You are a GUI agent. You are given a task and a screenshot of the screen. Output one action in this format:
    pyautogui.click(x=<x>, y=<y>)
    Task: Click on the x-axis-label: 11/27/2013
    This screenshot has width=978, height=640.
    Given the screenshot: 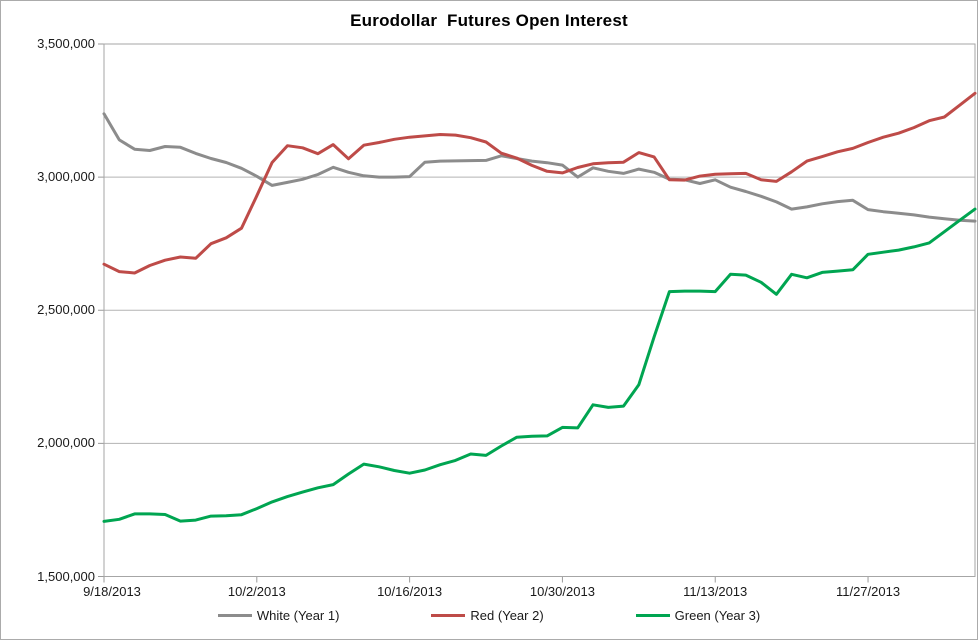 What is the action you would take?
    pyautogui.click(x=868, y=591)
    